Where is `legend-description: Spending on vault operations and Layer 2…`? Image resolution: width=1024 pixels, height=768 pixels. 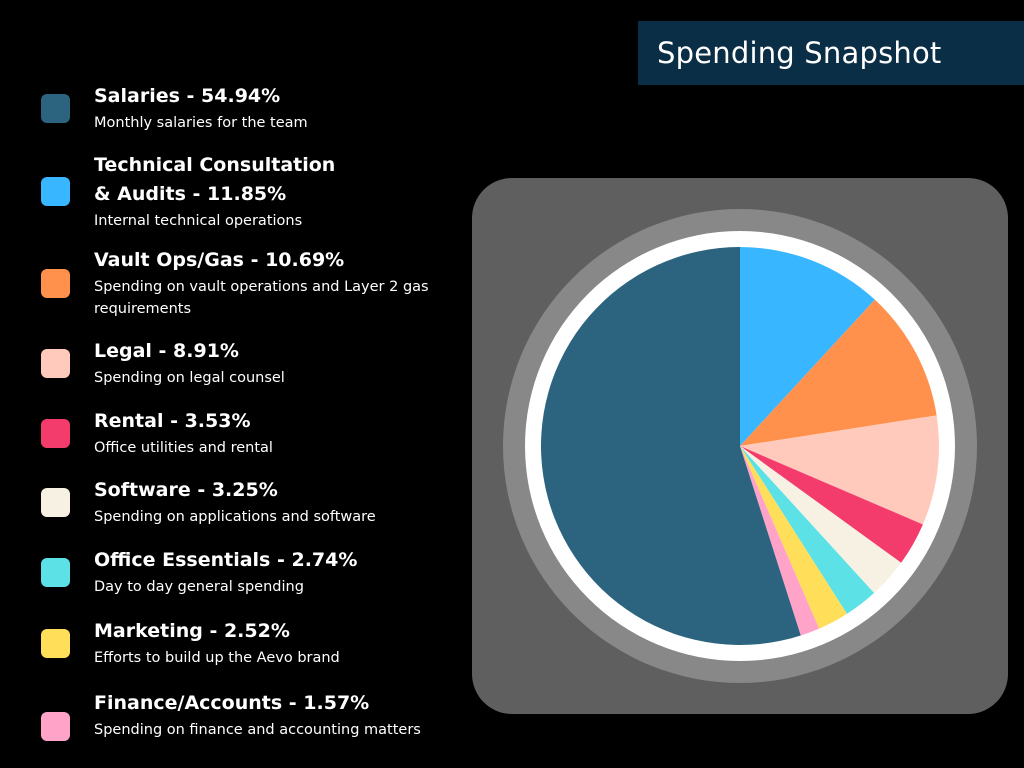 legend-description: Spending on vault operations and Layer 2… is located at coordinates (261, 298).